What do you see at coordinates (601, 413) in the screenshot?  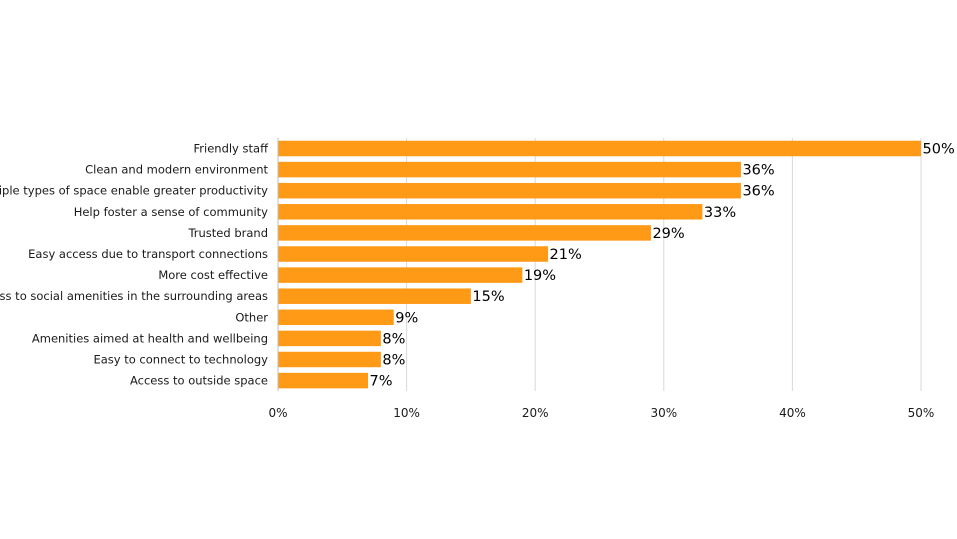 I see `value-axis-ticks: 0% 10% 20% 30% 40% 50%` at bounding box center [601, 413].